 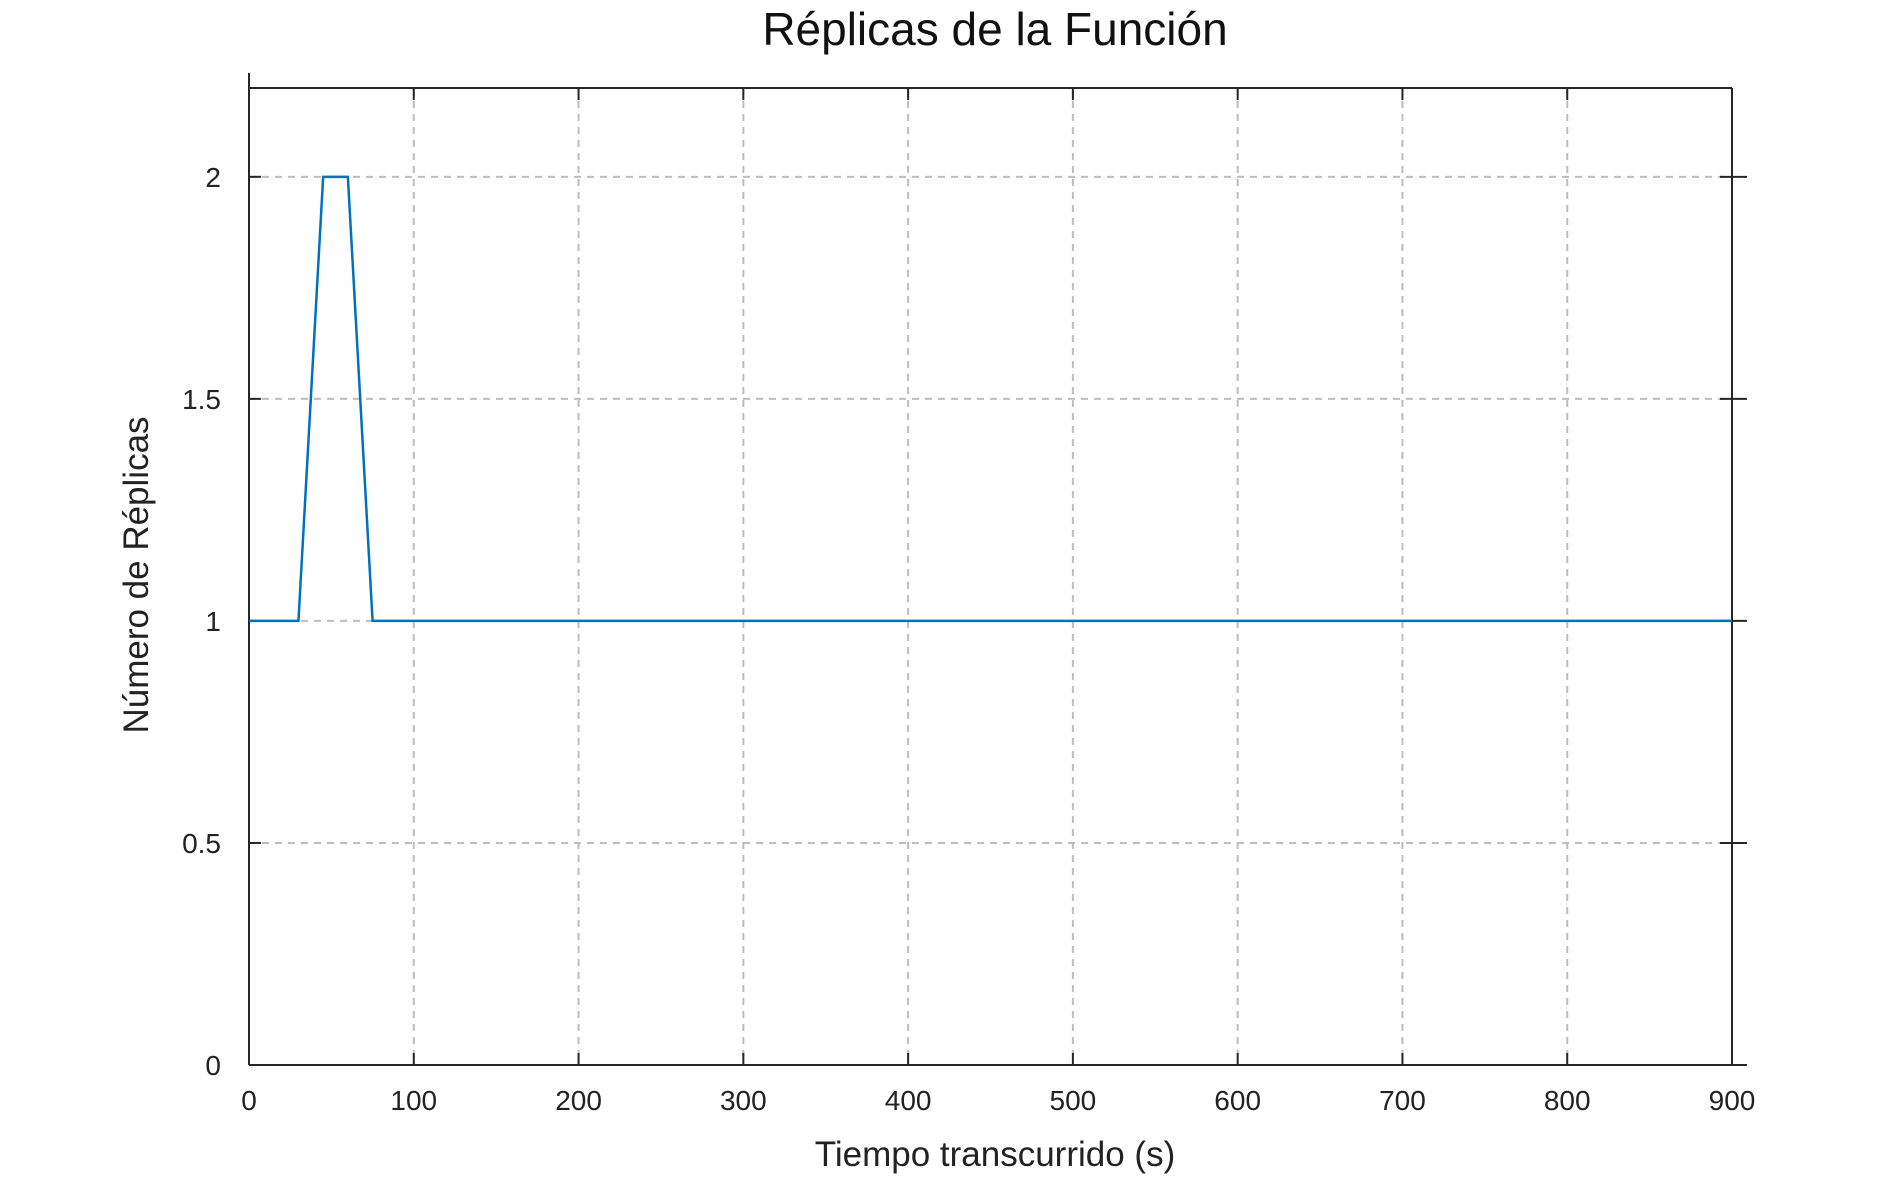 I want to click on x-tick-label: 300, so click(x=743, y=1100).